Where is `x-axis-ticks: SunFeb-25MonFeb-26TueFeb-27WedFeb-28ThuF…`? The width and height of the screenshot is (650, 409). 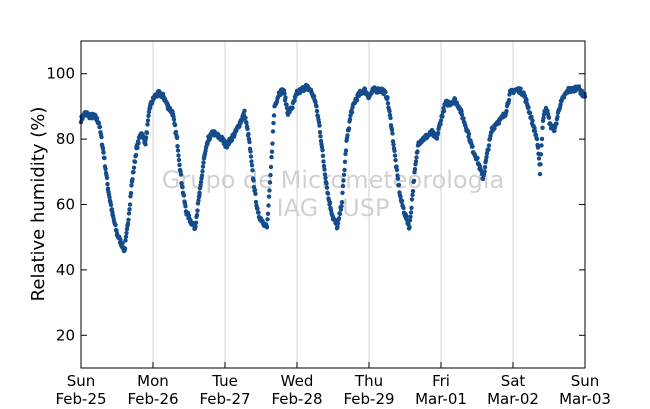 x-axis-ticks: SunFeb-25MonFeb-26TueFeb-27WedFeb-28ThuF… is located at coordinates (333, 385).